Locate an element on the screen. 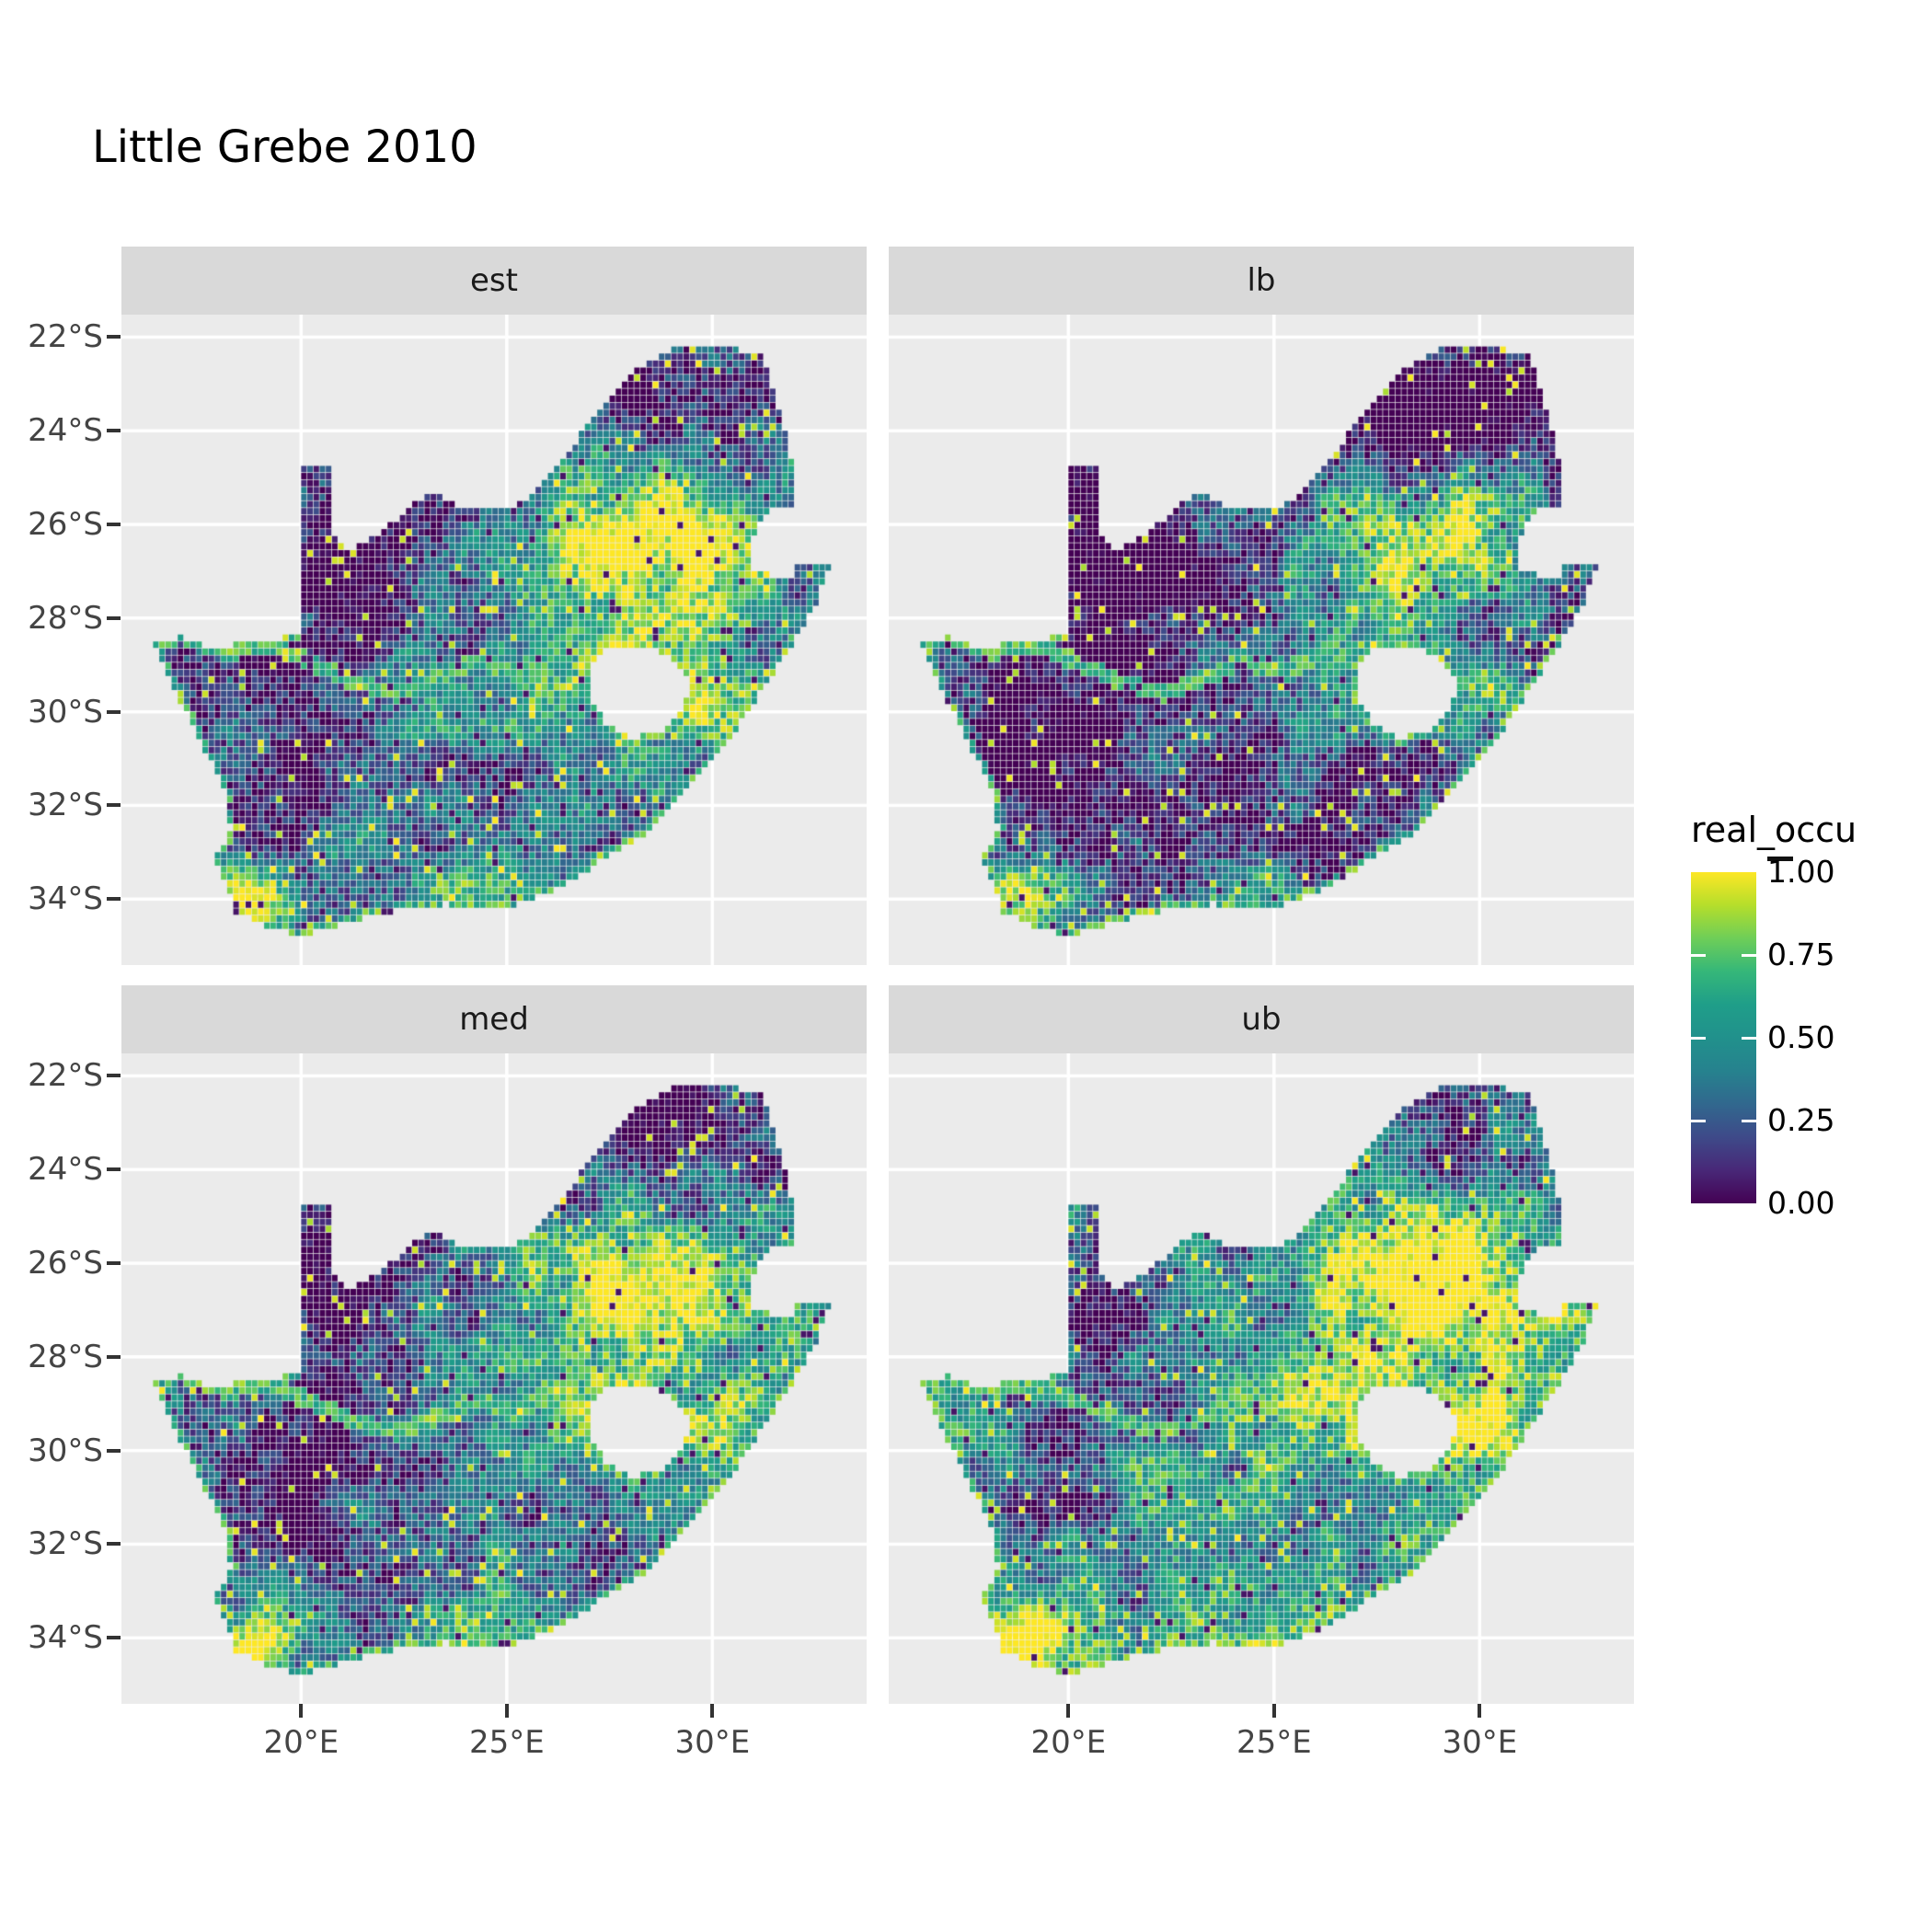  legend-tick-label: 0.50 is located at coordinates (1801, 1037).